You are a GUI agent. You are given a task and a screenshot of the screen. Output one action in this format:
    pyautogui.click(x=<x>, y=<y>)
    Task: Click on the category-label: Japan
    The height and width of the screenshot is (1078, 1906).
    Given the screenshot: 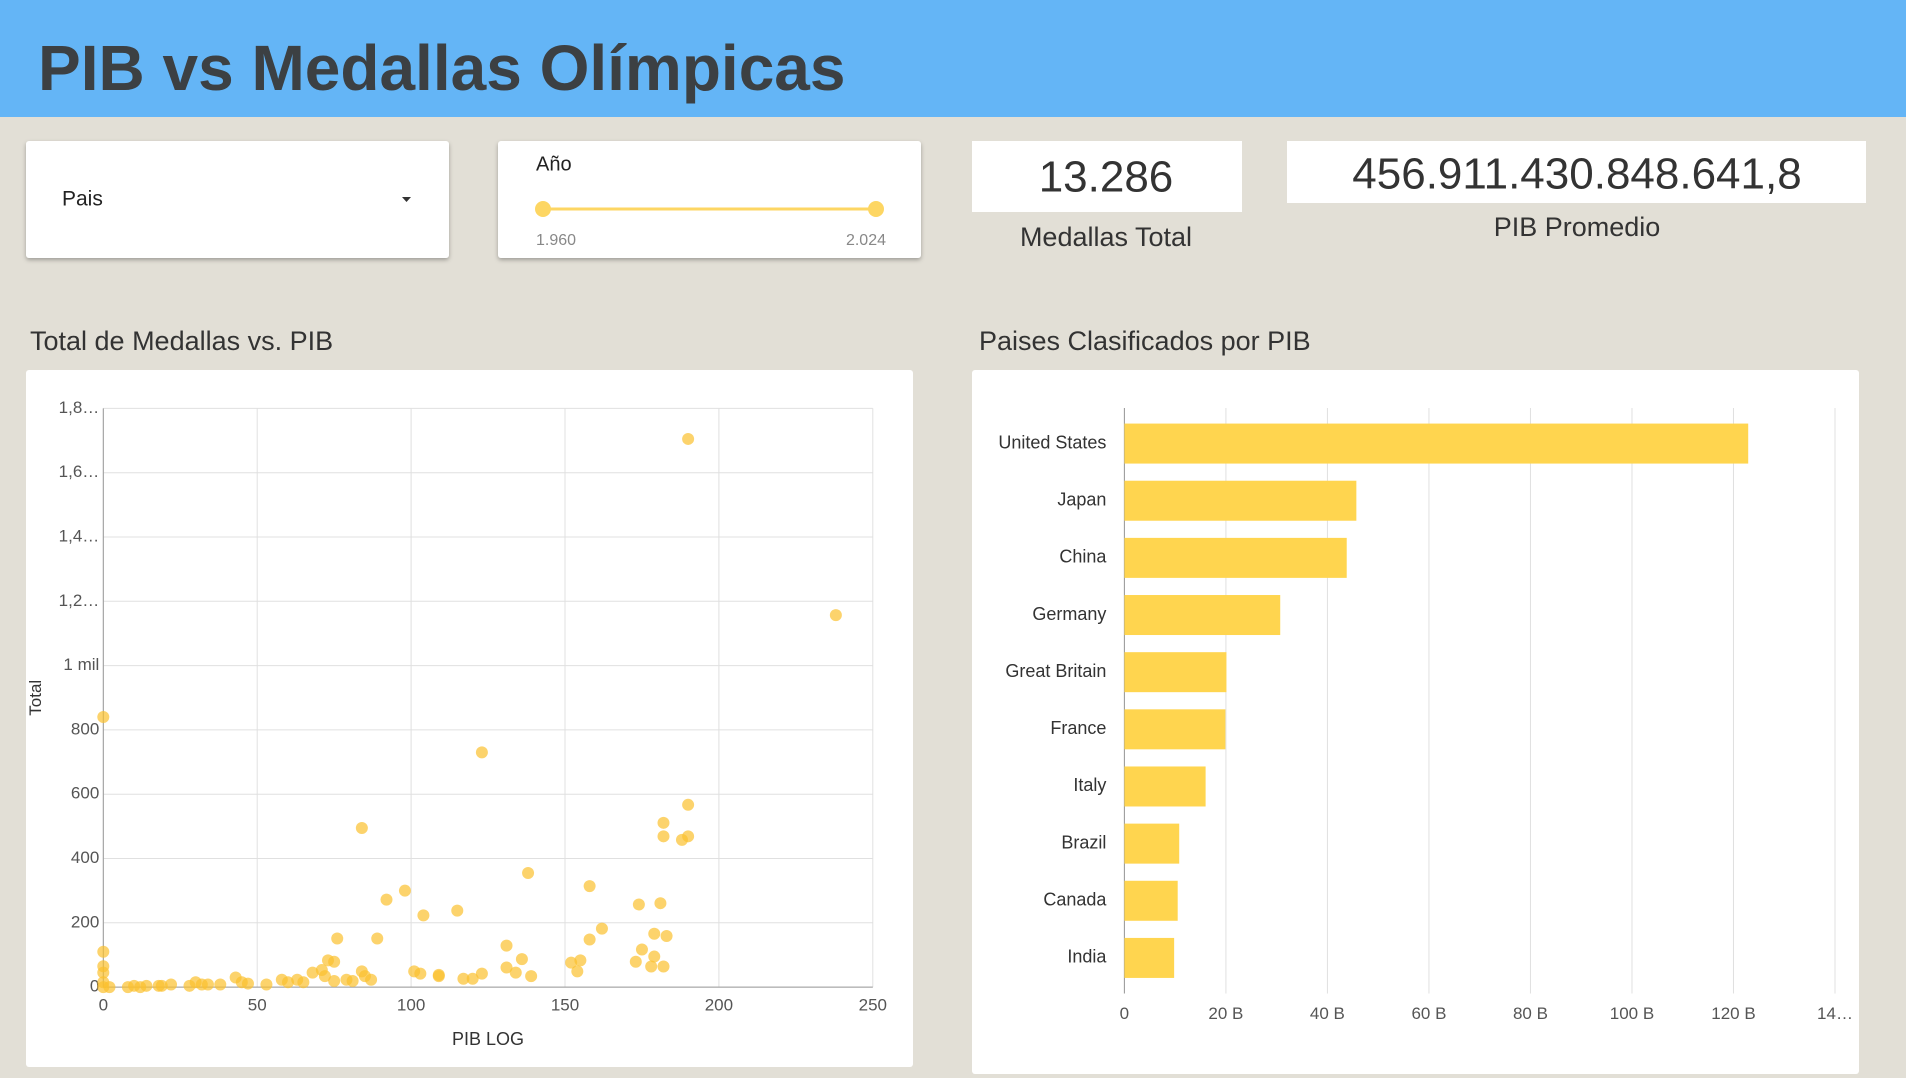 What is the action you would take?
    pyautogui.click(x=1081, y=499)
    